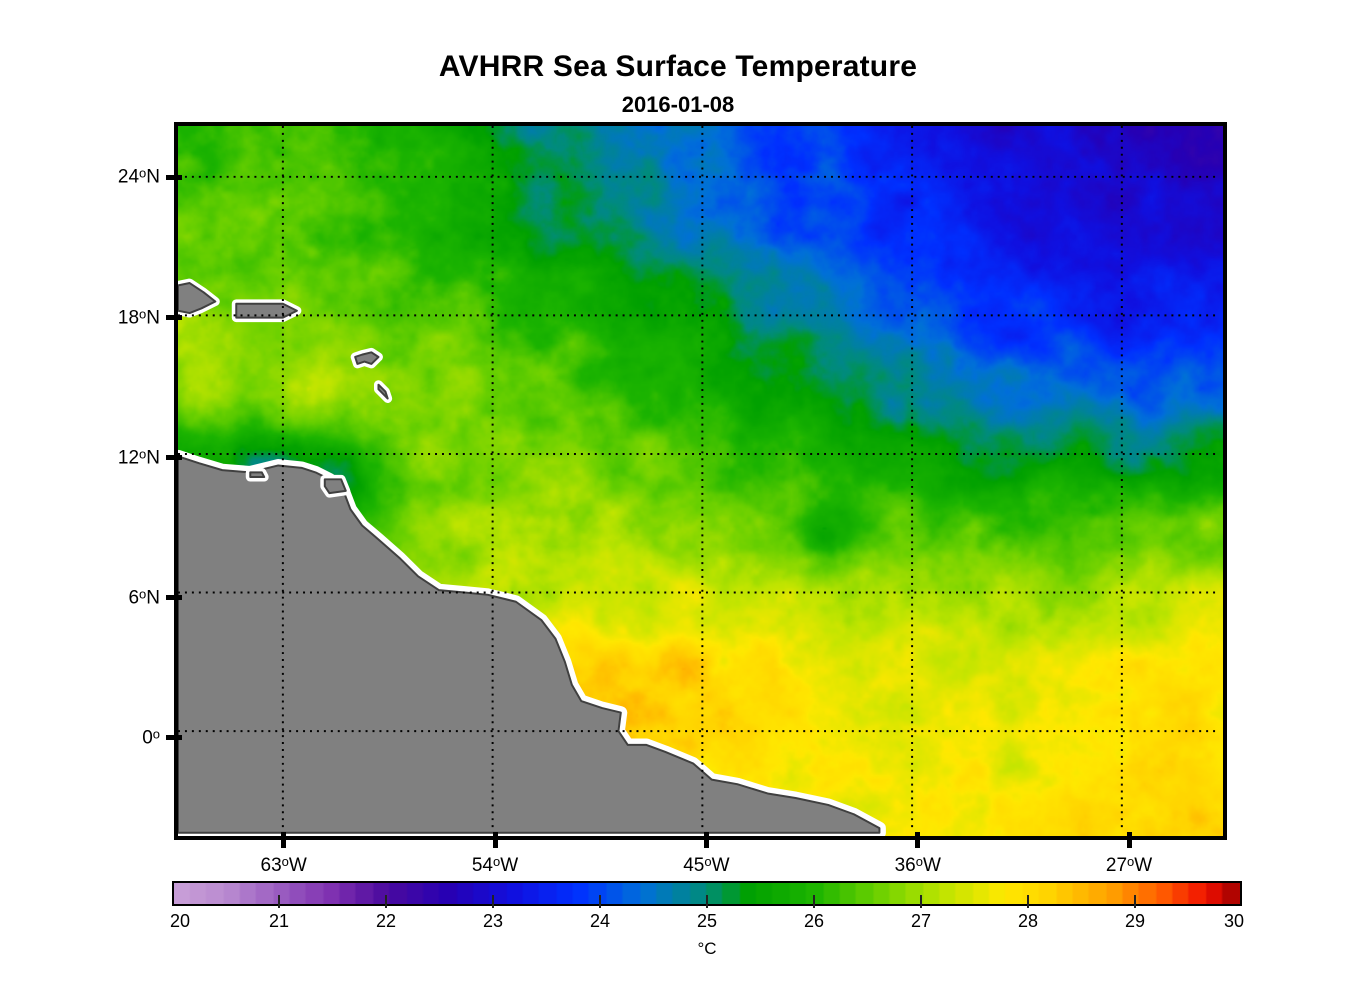 The height and width of the screenshot is (1000, 1356). Describe the element at coordinates (151, 737) in the screenshot. I see `y-axis-label: 0o` at that location.